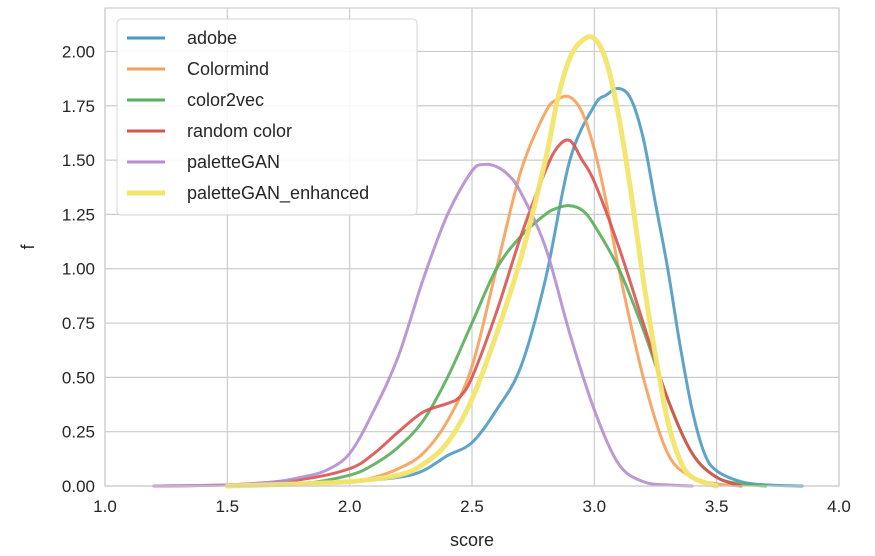 Image resolution: width=875 pixels, height=556 pixels. What do you see at coordinates (28, 247) in the screenshot?
I see `y-axis-label: f` at bounding box center [28, 247].